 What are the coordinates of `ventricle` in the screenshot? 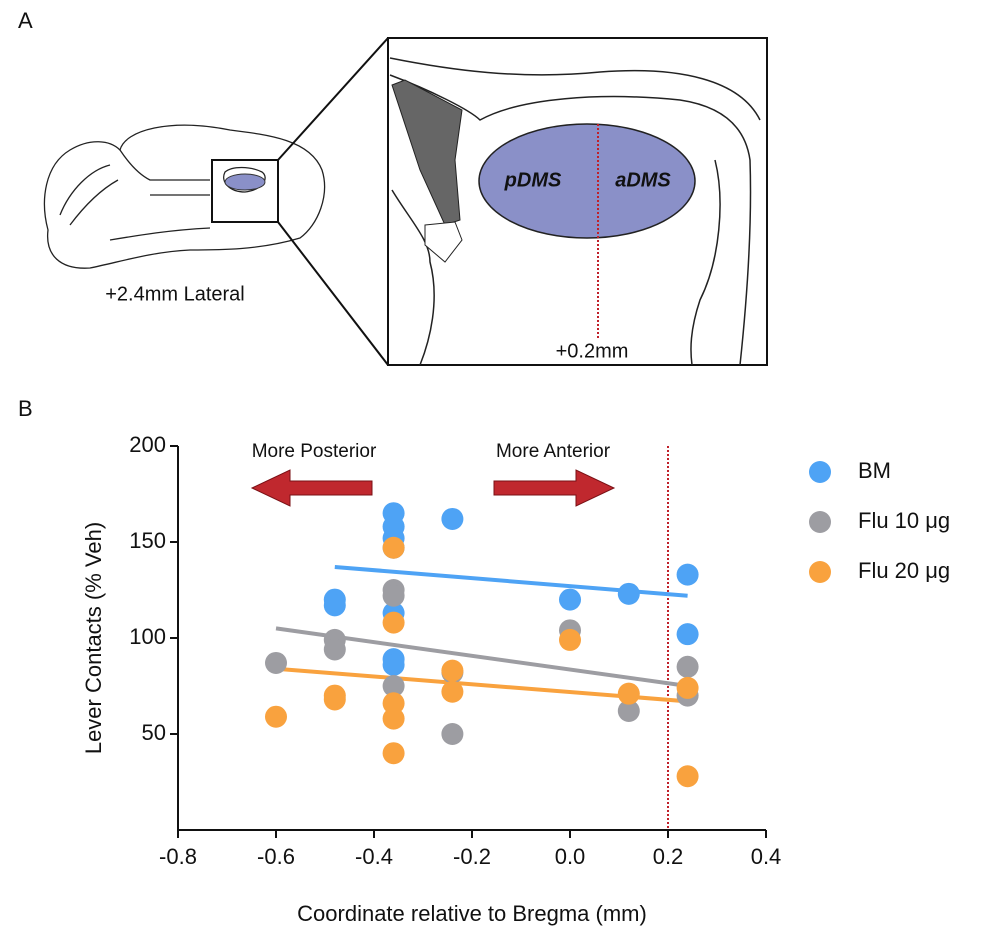 It's located at (427, 152).